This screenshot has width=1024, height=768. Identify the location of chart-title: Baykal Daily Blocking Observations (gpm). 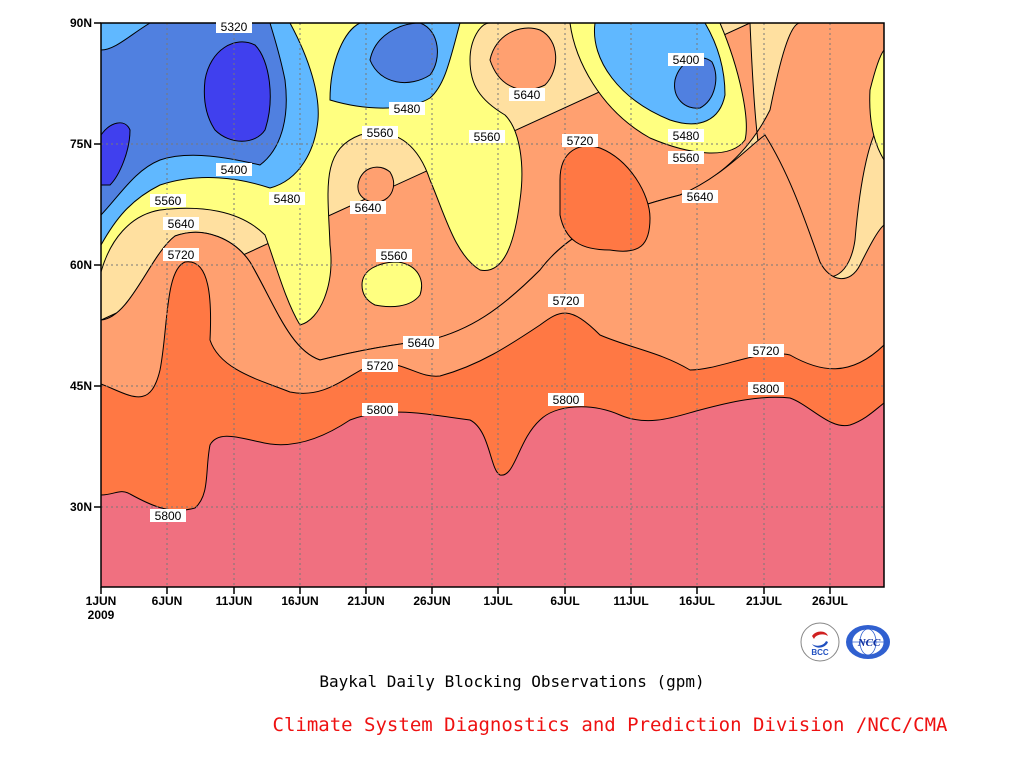
(512, 681).